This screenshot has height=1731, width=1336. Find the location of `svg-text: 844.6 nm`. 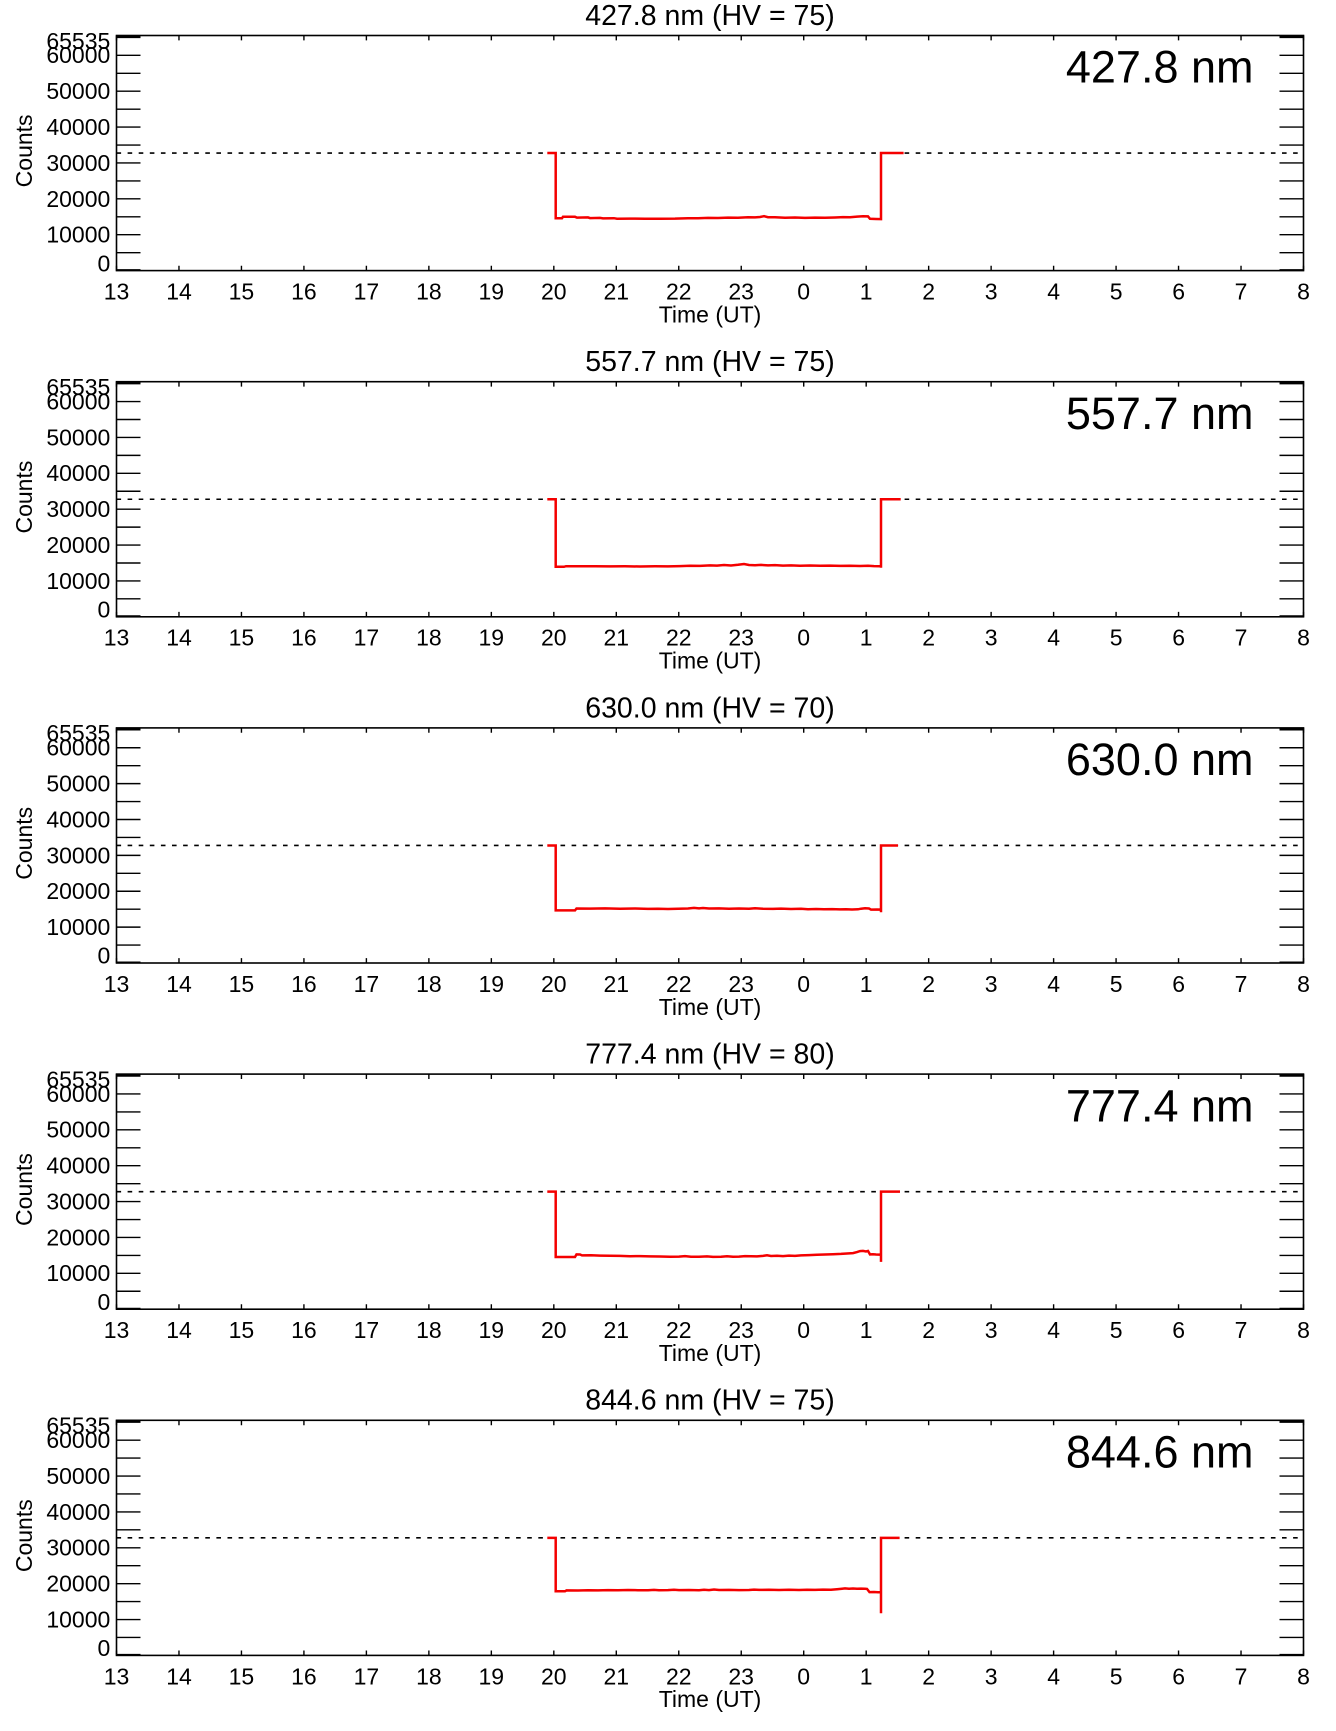

svg-text: 844.6 nm is located at coordinates (1160, 1452).